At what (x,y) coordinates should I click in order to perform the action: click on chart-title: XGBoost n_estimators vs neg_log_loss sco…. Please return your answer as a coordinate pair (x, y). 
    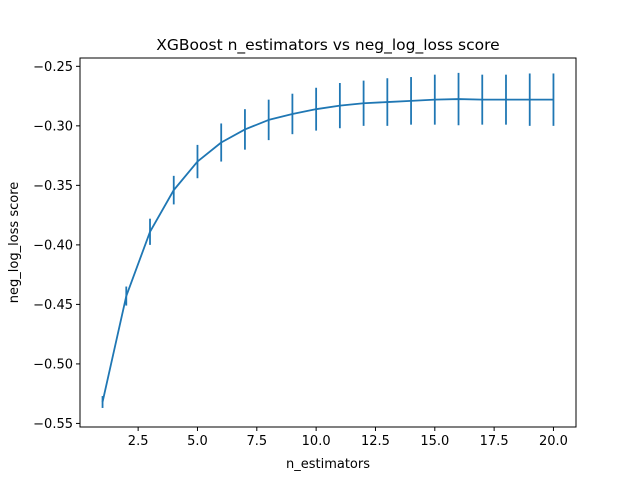
    Looking at the image, I should click on (327, 45).